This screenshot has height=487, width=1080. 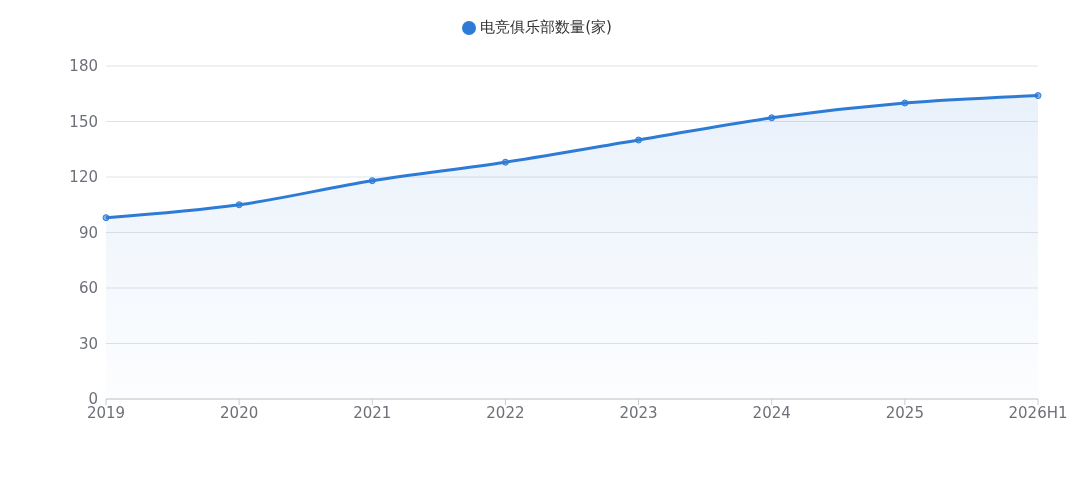 What do you see at coordinates (372, 412) in the screenshot?
I see `x-tick-label: 2021` at bounding box center [372, 412].